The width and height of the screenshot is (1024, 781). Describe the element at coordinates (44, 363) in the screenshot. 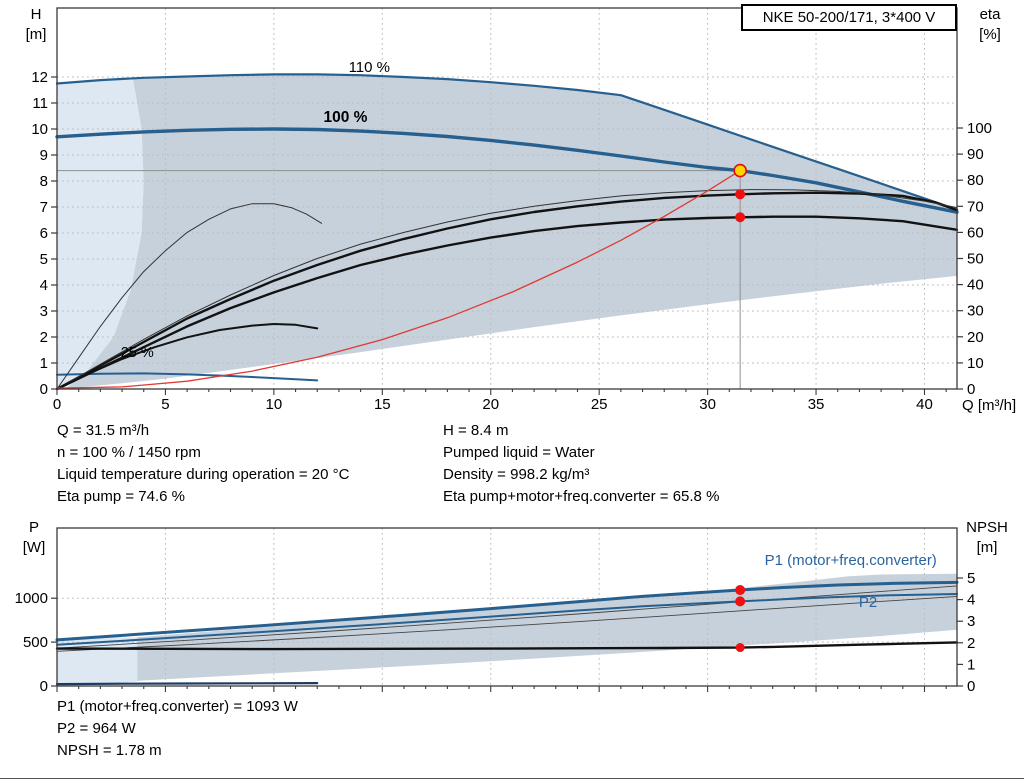

I see `y-left-tick-label: 1` at that location.